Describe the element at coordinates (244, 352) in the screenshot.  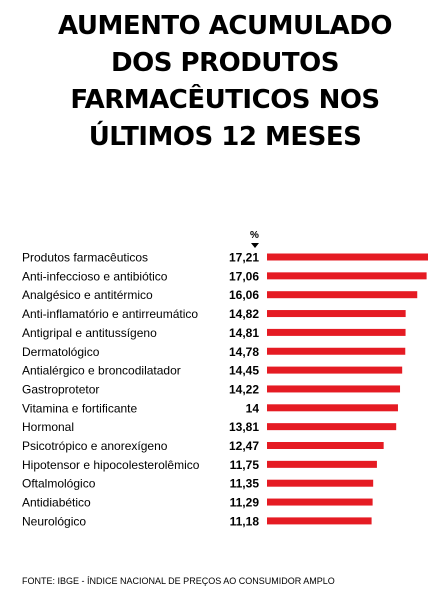
I see `value-label: 14,78` at that location.